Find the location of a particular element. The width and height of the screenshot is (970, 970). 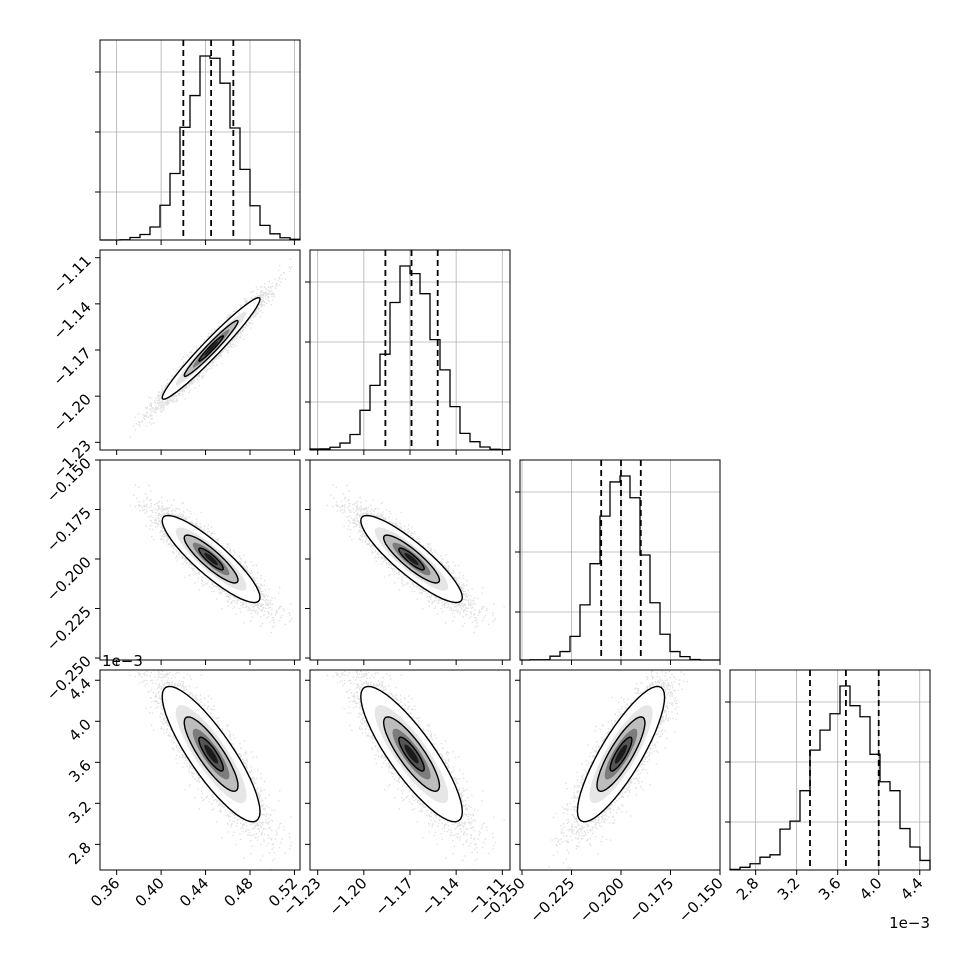

y-tick-label: −0.200 is located at coordinates (69, 579).